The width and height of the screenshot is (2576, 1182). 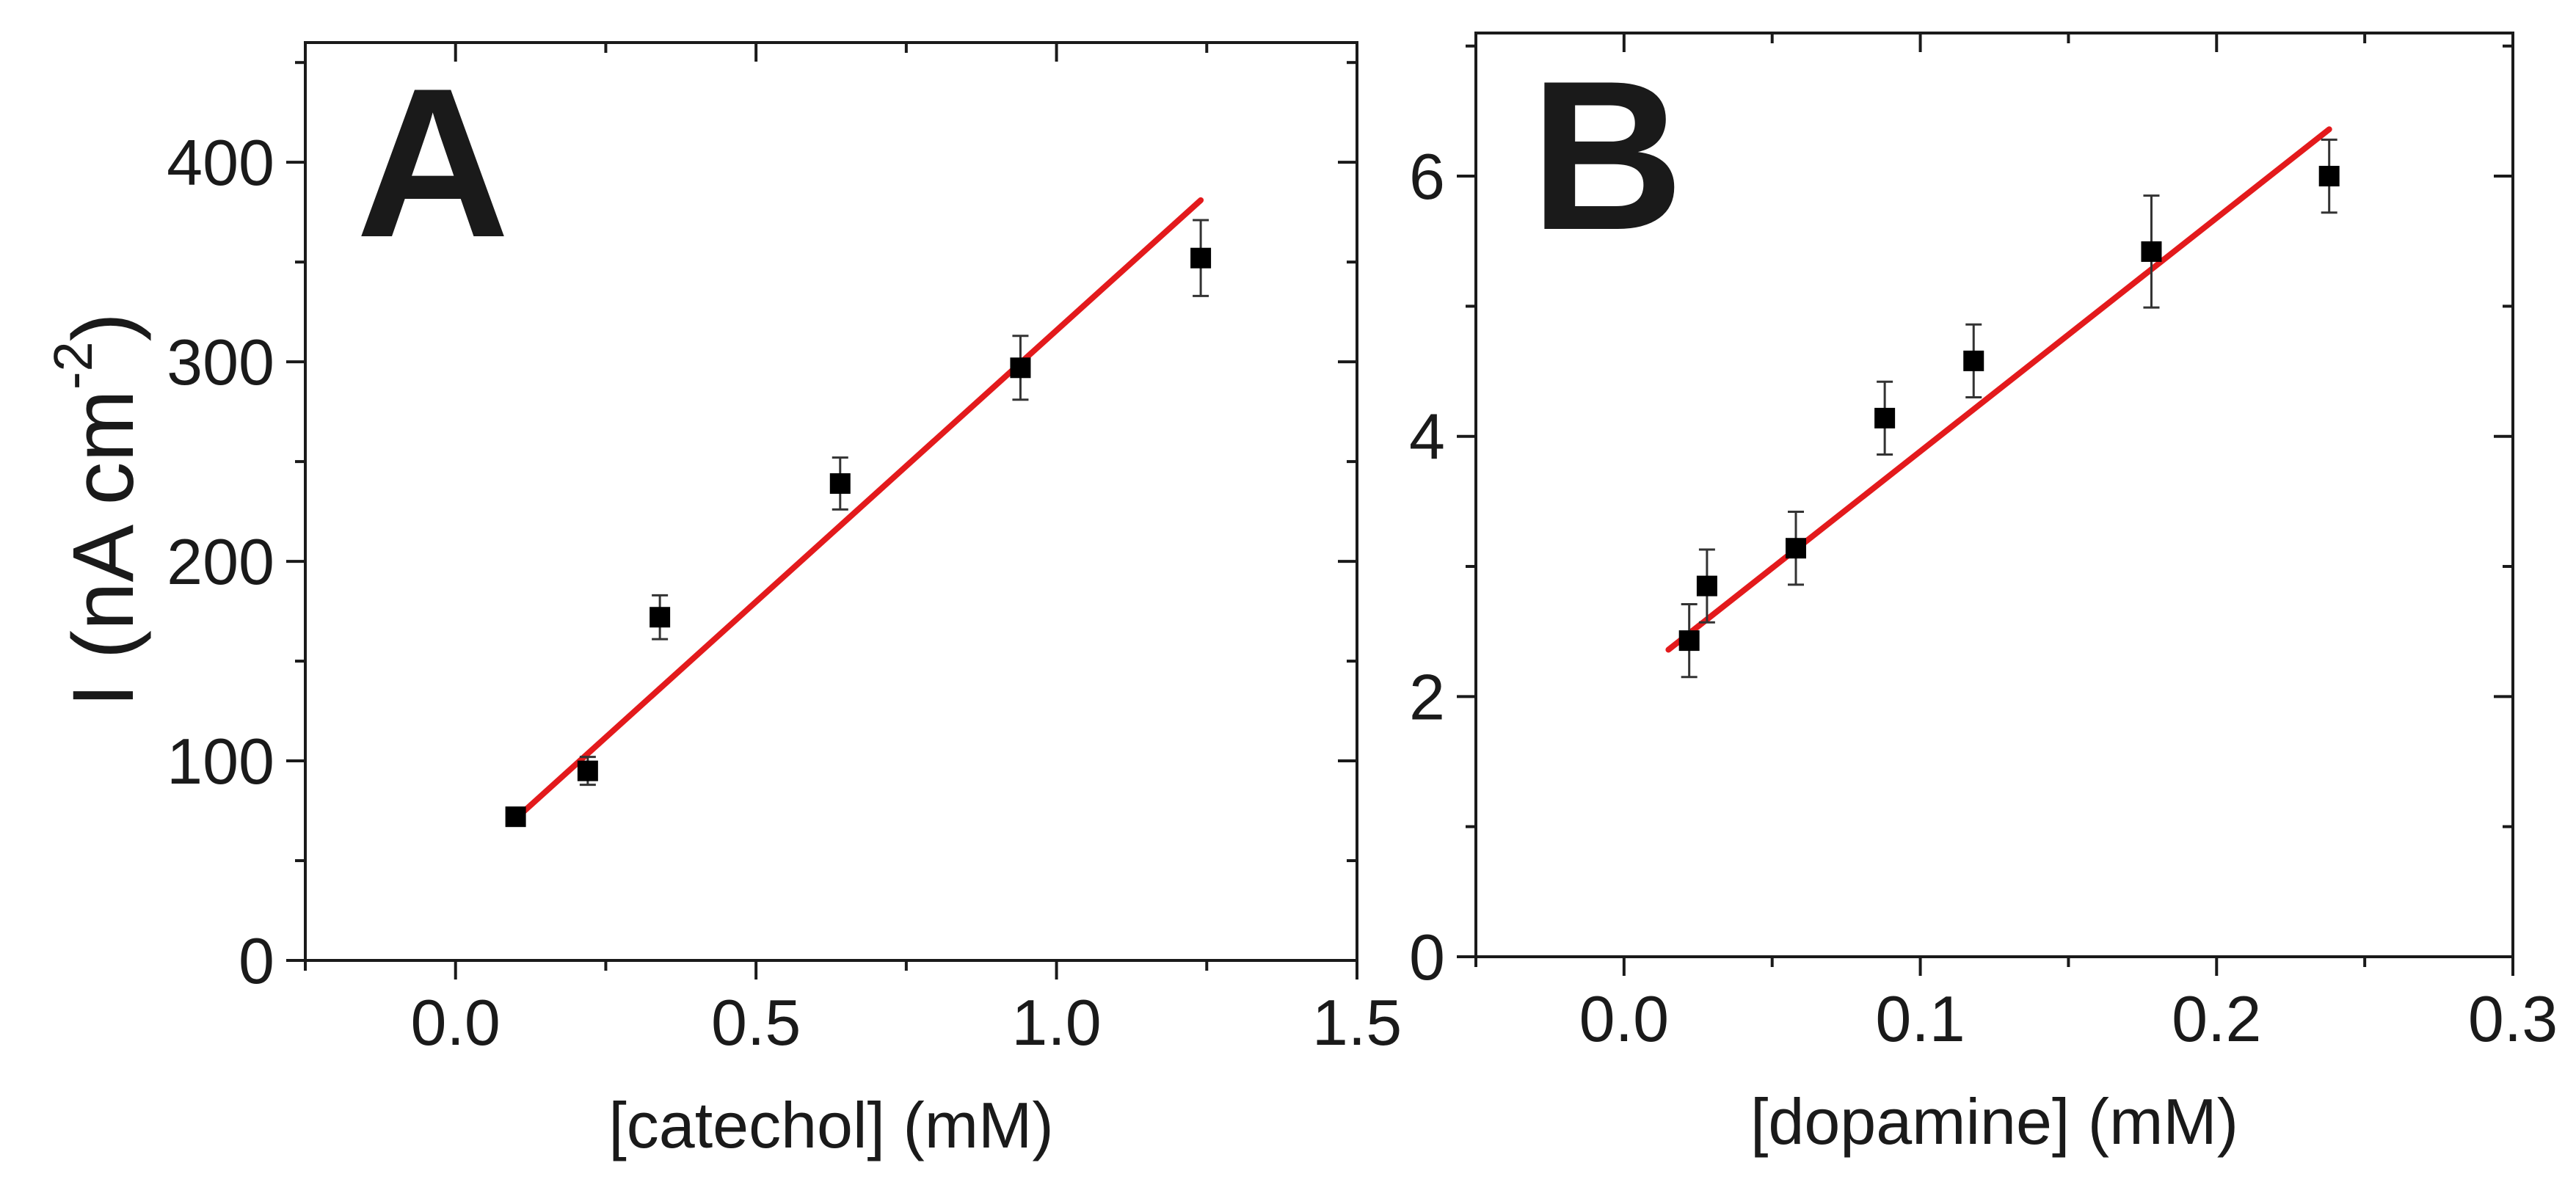 I want to click on panel-a-xlabel: [catechol] (mM), so click(x=830, y=1125).